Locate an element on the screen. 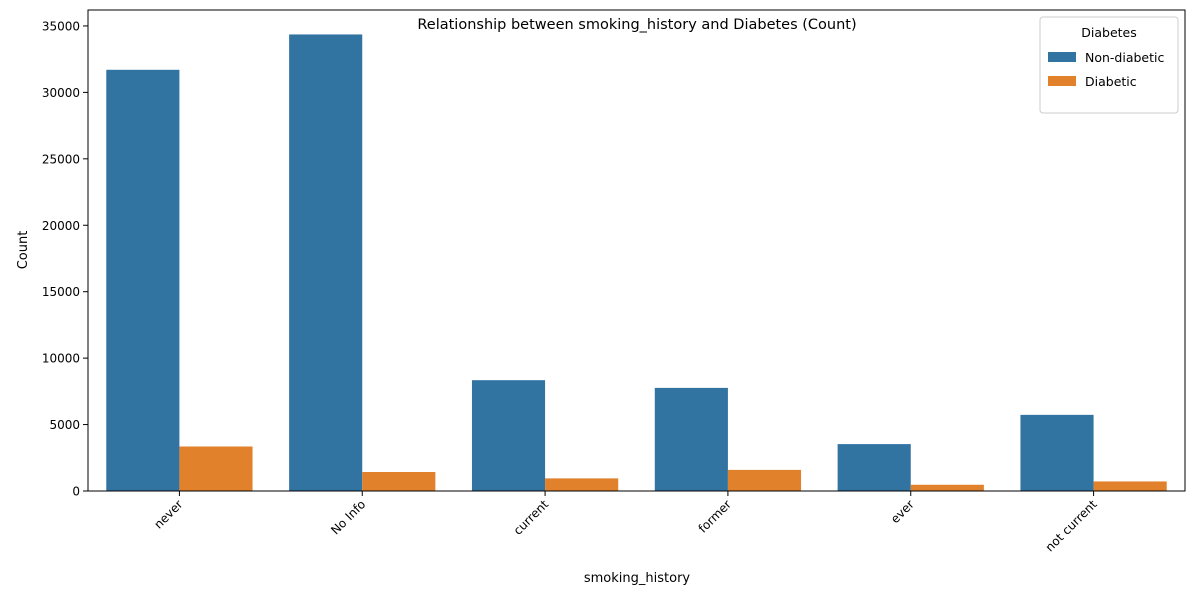 This screenshot has width=1200, height=600. y-axis: 0 5000 10000 15000 20000 25000 30000 35000 is located at coordinates (65, 259).